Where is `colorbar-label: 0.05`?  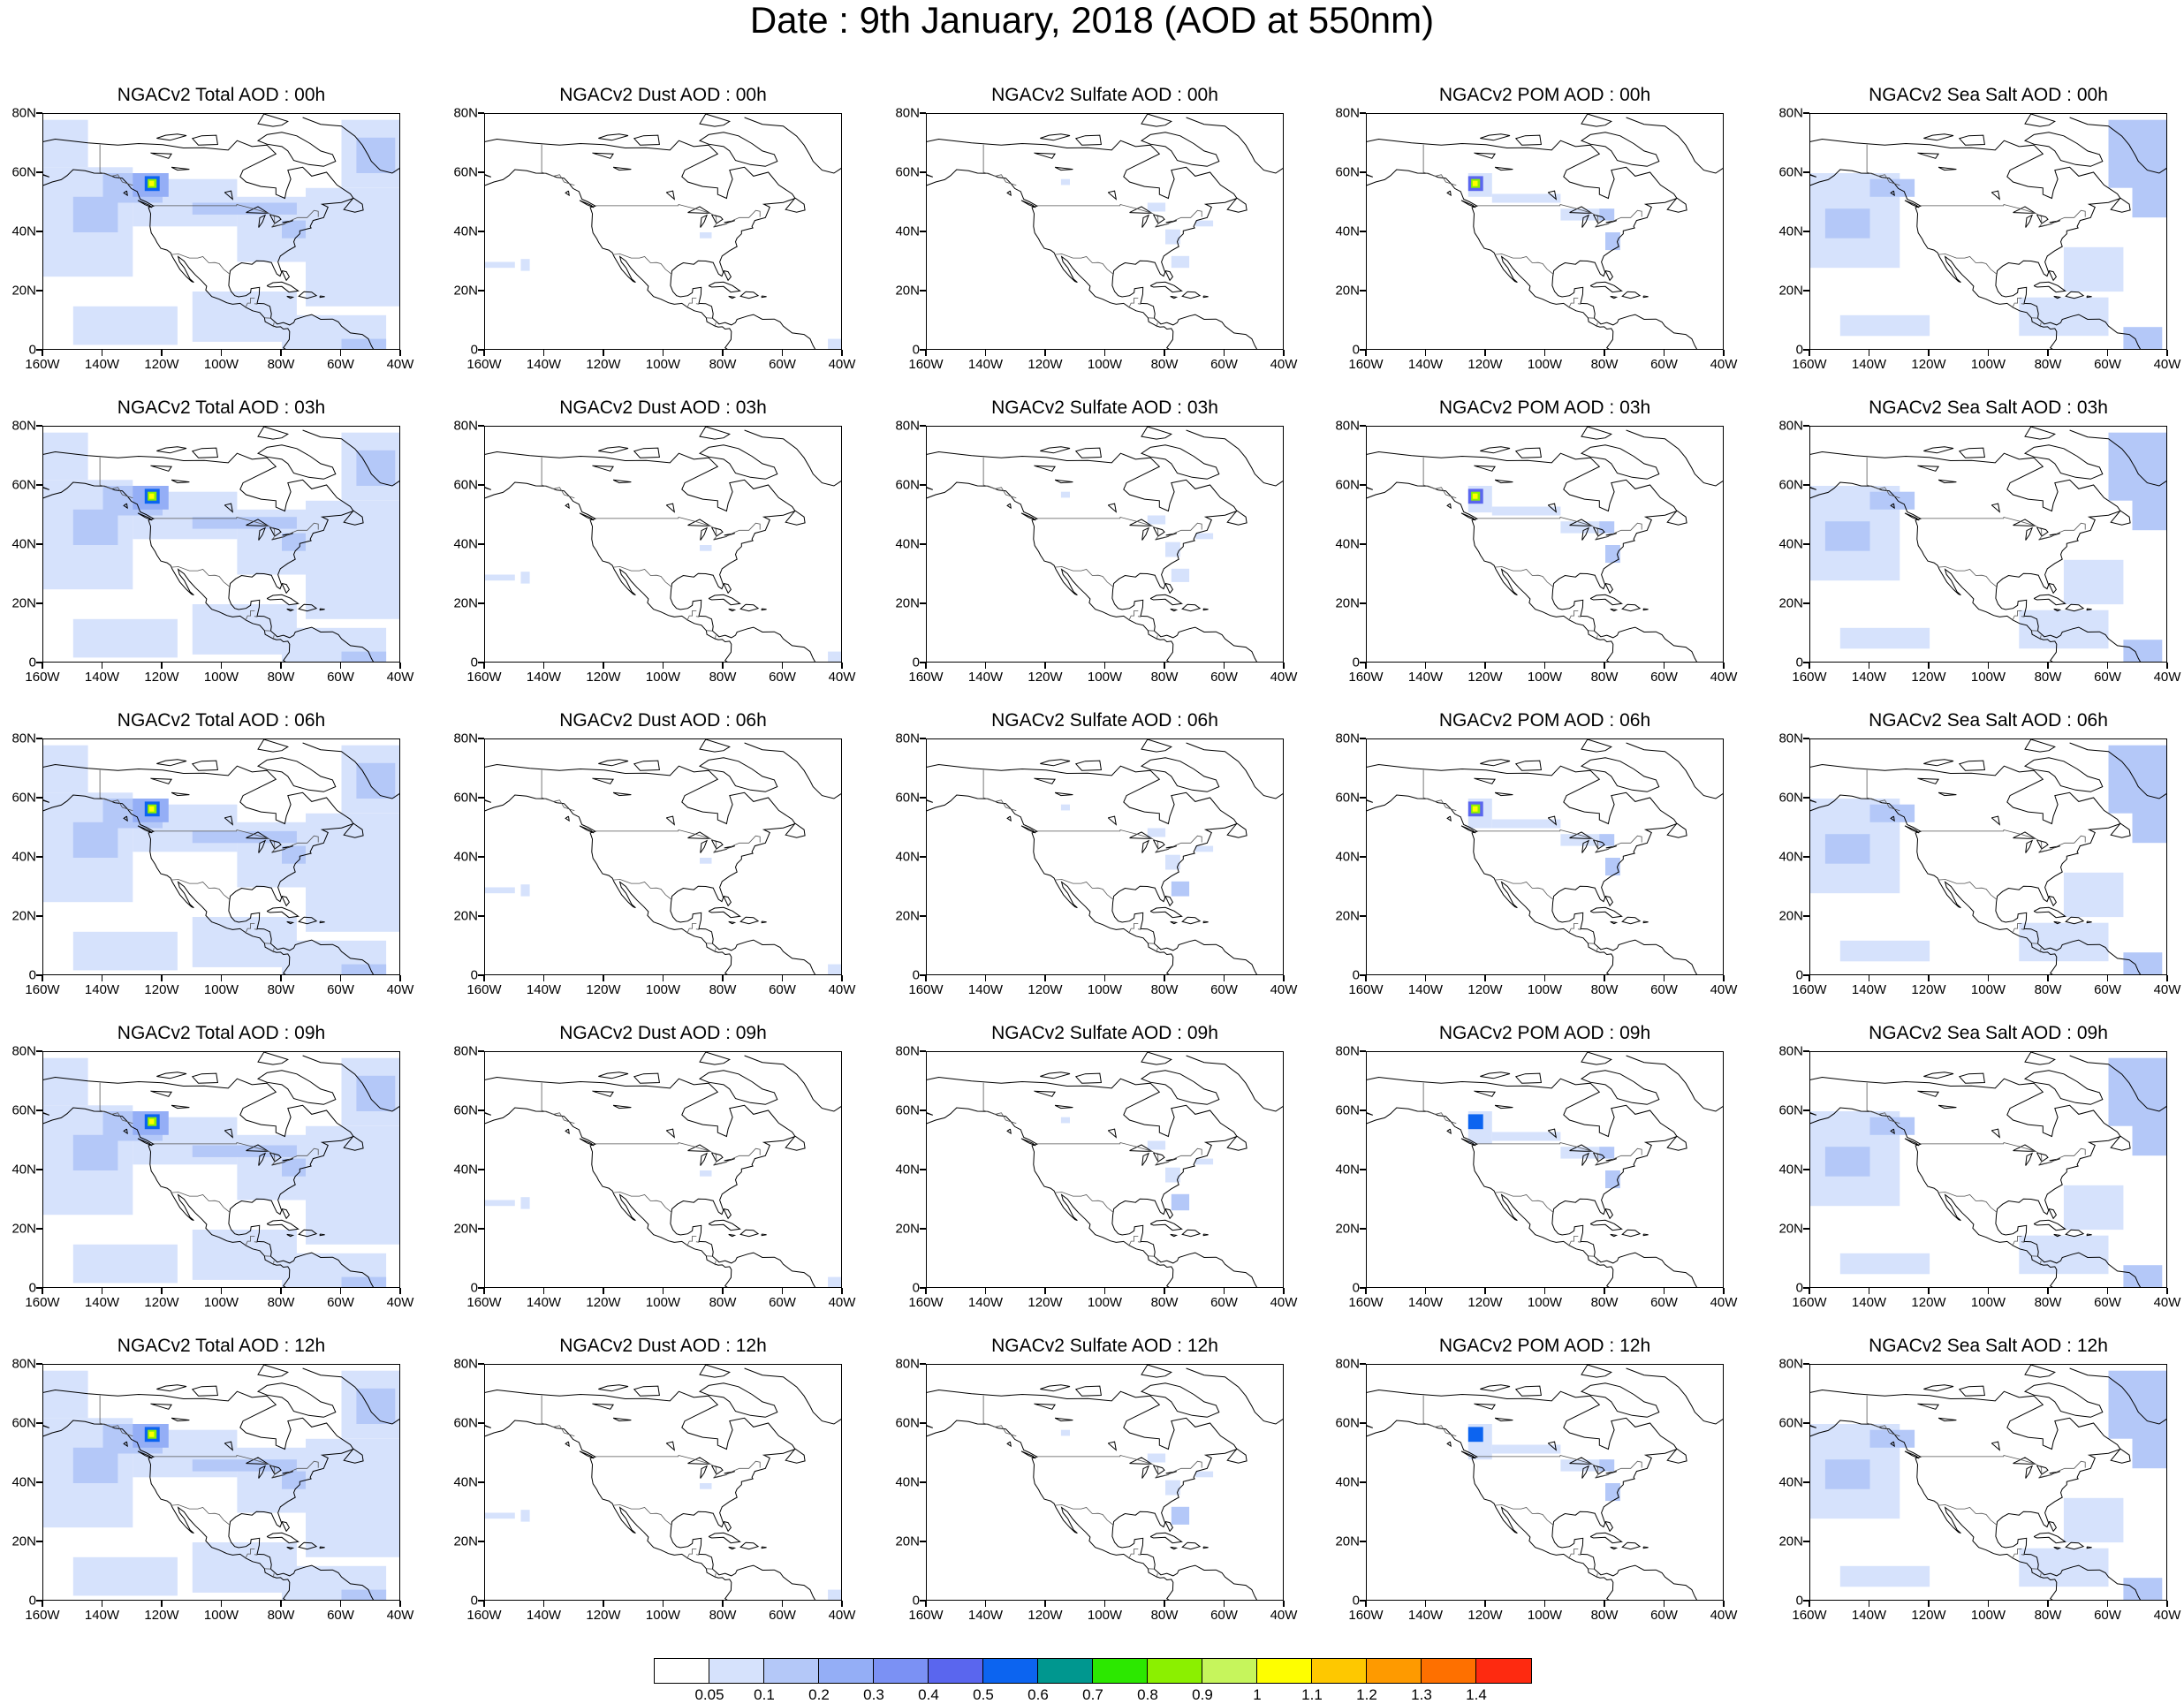 colorbar-label: 0.05 is located at coordinates (709, 1695).